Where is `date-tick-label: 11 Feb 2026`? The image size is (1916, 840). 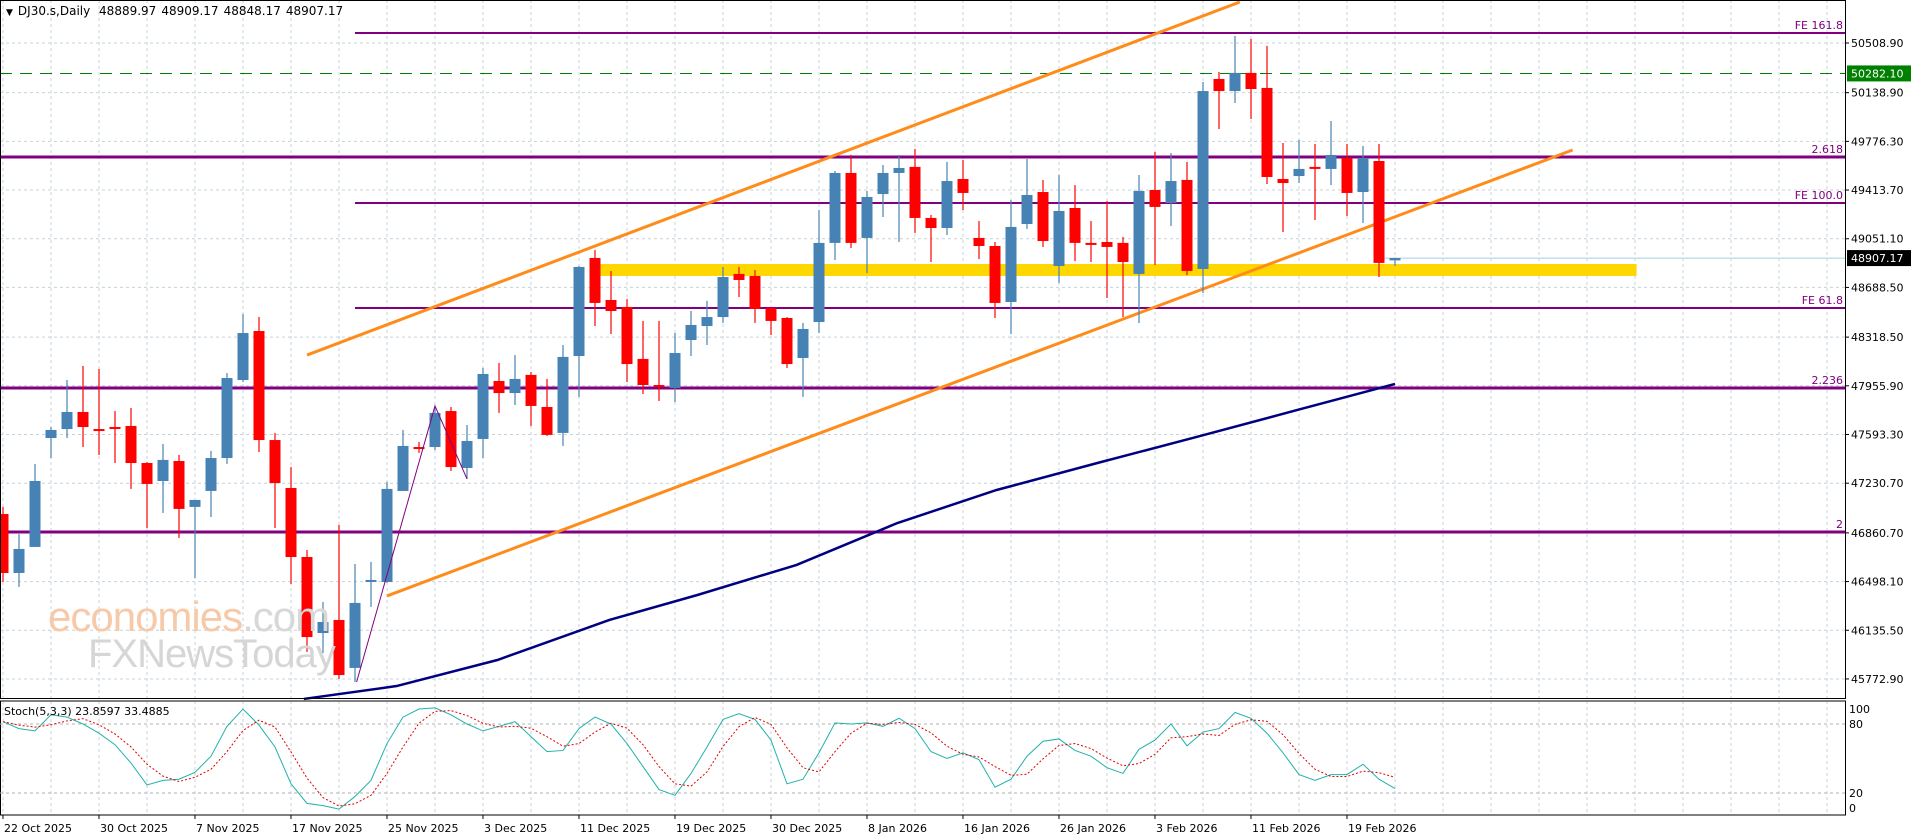
date-tick-label: 11 Feb 2026 is located at coordinates (1286, 828).